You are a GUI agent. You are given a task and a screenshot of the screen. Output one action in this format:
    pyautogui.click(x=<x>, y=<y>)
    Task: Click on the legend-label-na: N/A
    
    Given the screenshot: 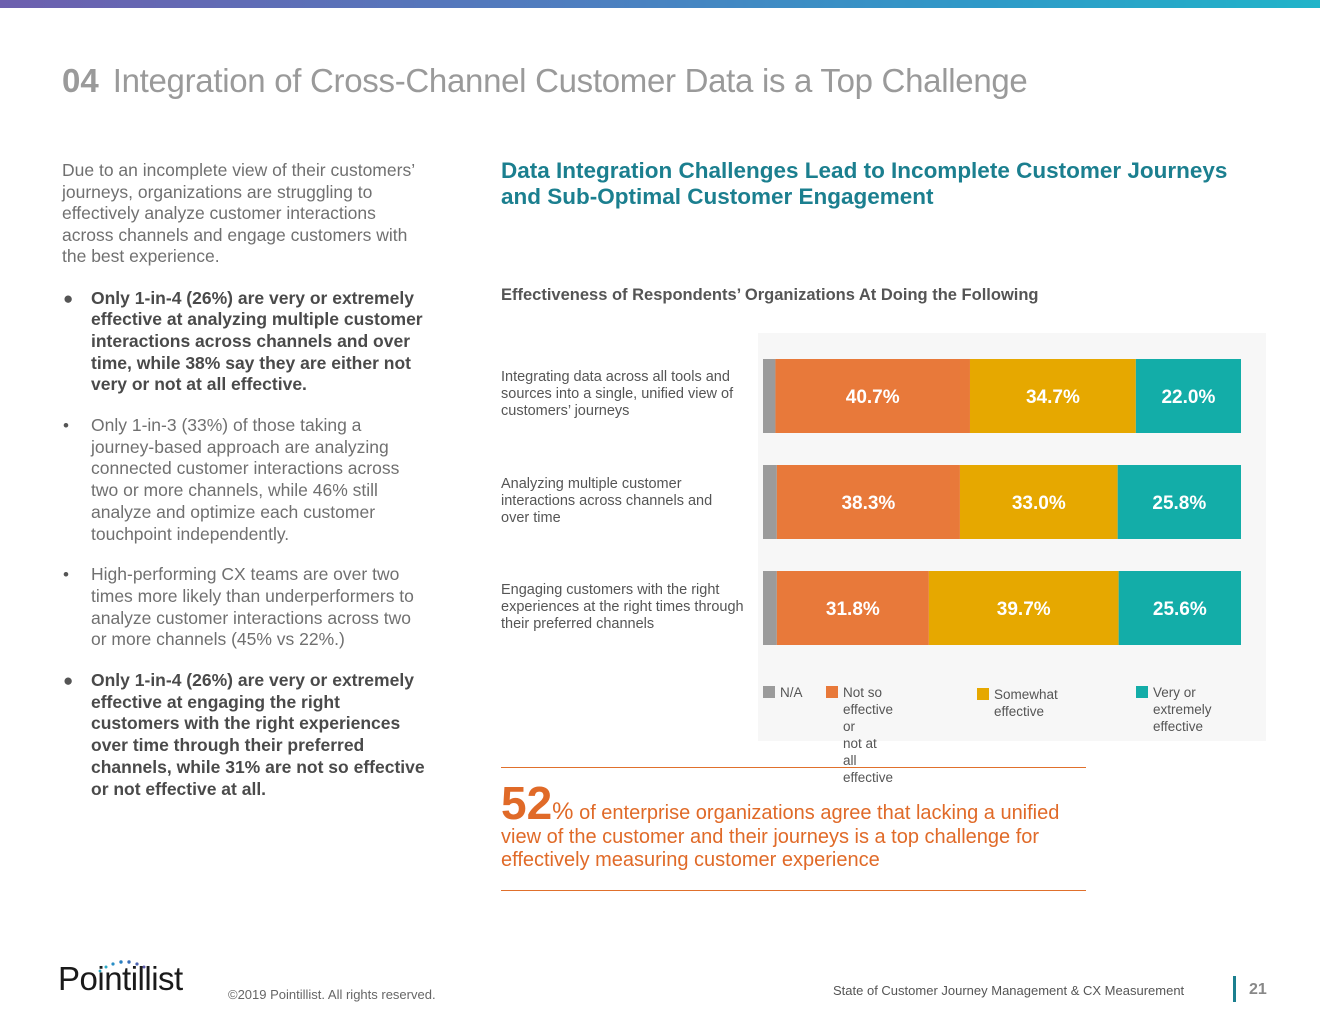 What is the action you would take?
    pyautogui.click(x=791, y=692)
    